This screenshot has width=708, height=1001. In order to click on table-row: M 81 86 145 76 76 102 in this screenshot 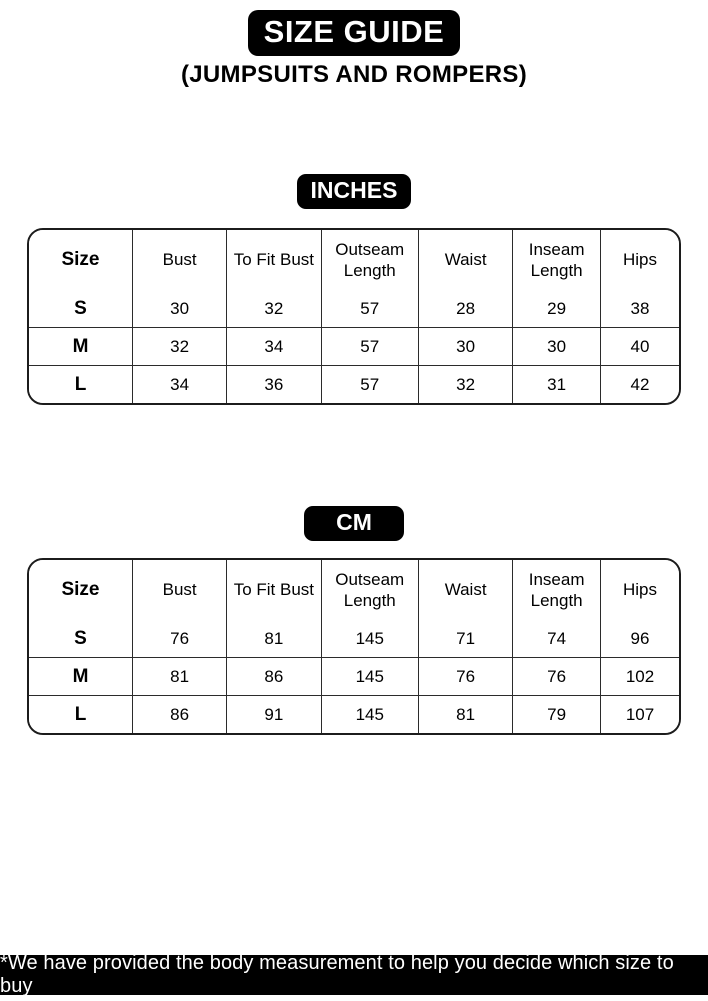, I will do `click(354, 677)`.